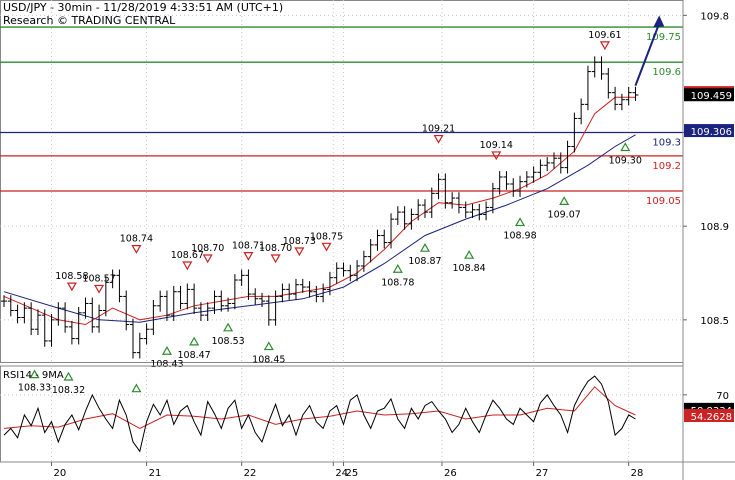 This screenshot has width=735, height=480. Describe the element at coordinates (542, 473) in the screenshot. I see `x-tick-label: 27` at that location.